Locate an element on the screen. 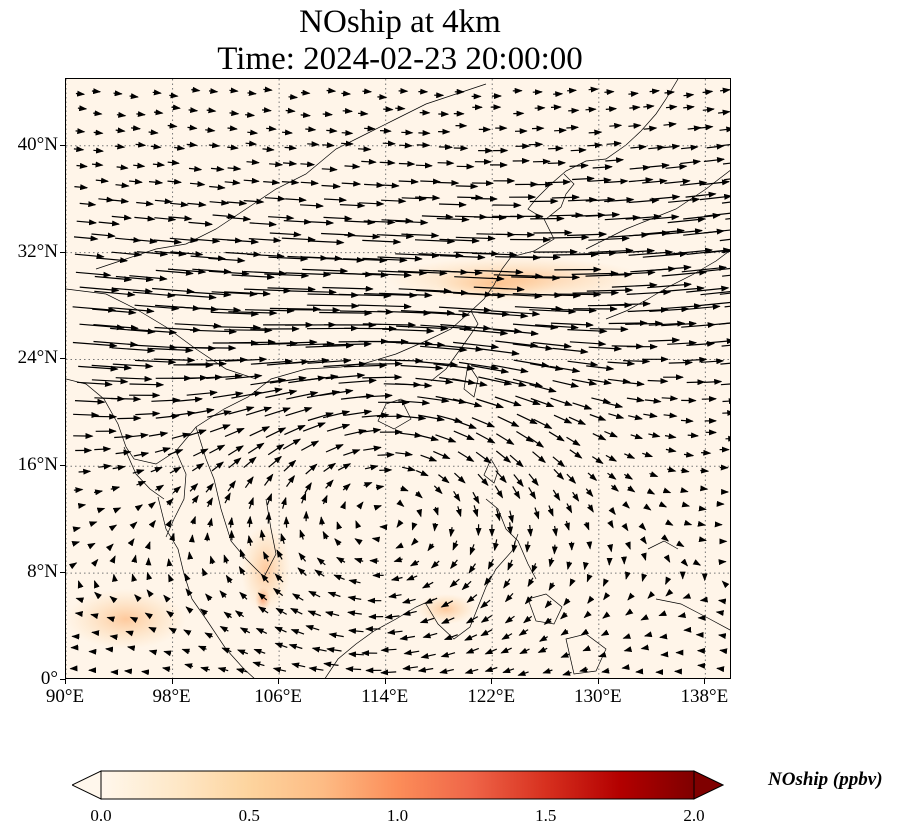 The width and height of the screenshot is (904, 836). lat-tick-label: 0° is located at coordinates (49, 678).